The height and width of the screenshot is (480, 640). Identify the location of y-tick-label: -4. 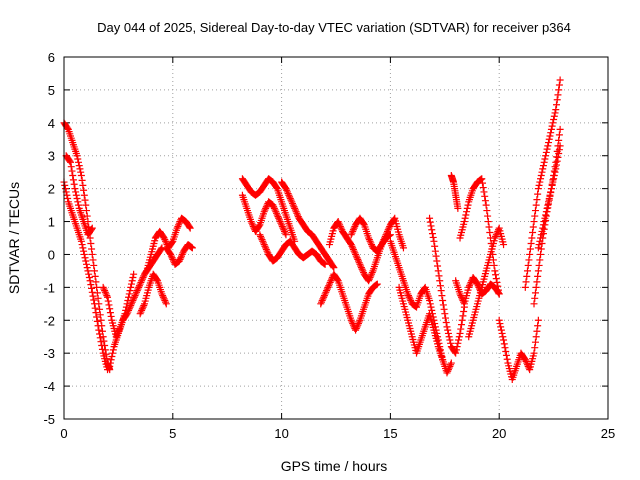
(49, 386).